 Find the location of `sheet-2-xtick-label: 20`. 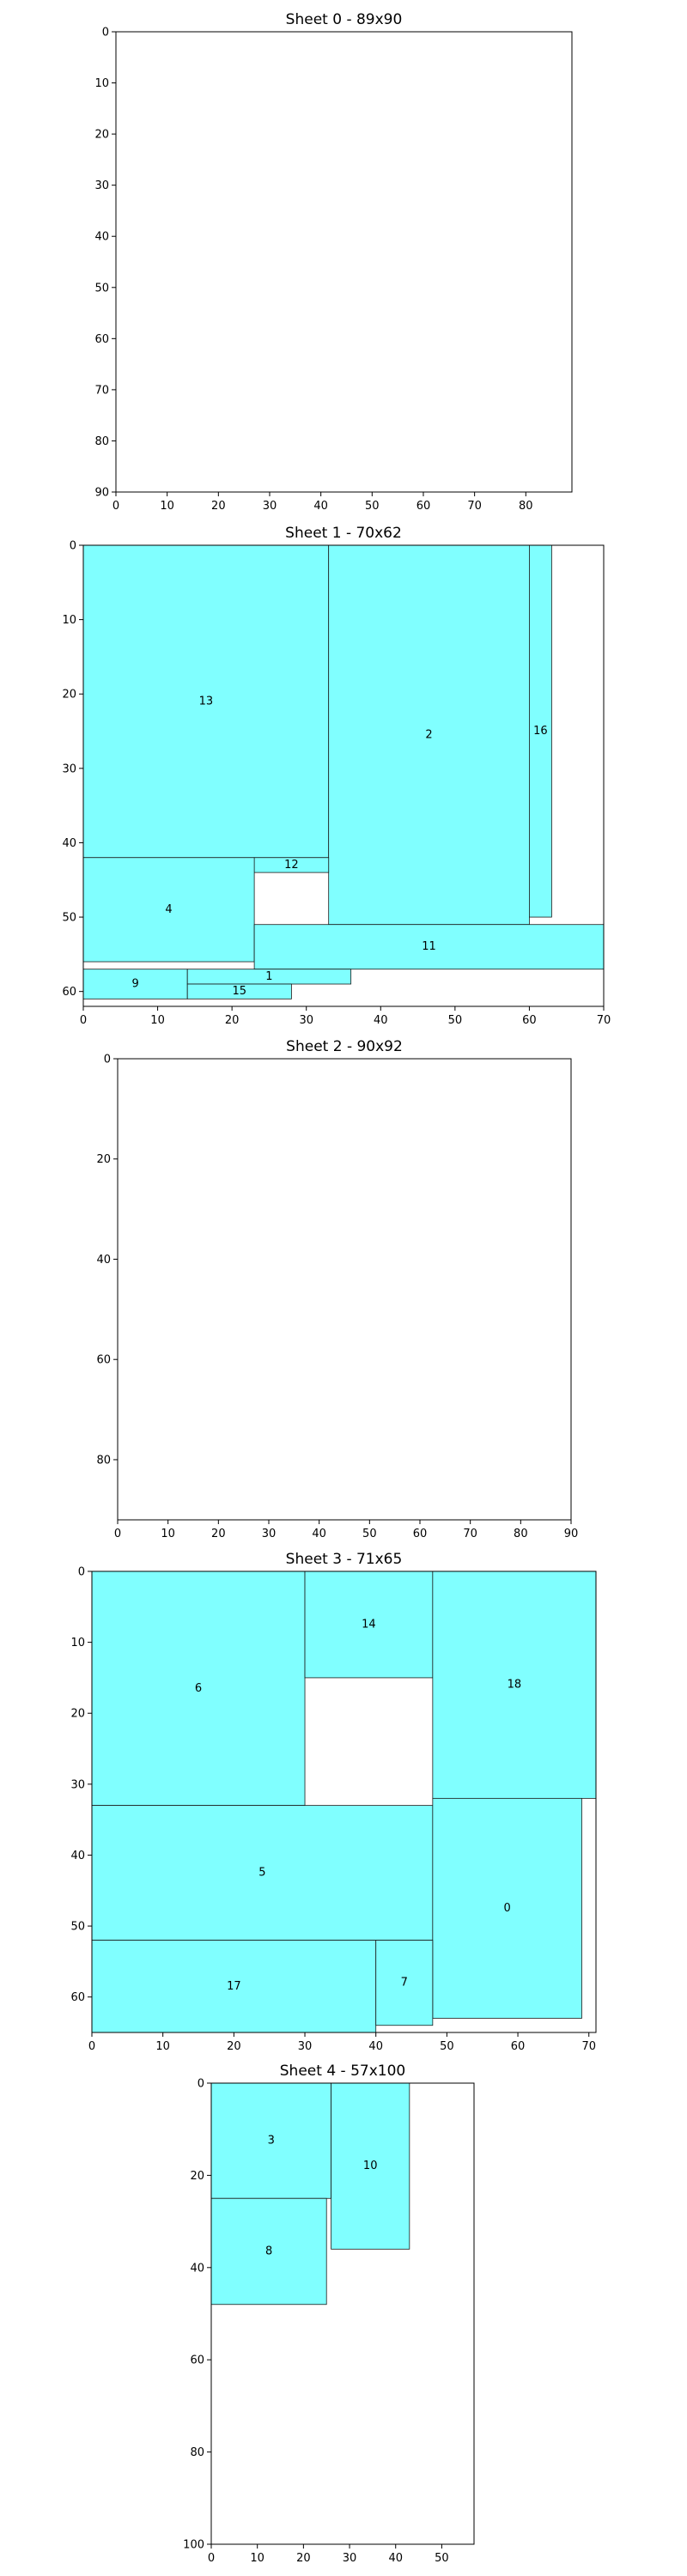

sheet-2-xtick-label: 20 is located at coordinates (218, 1534).